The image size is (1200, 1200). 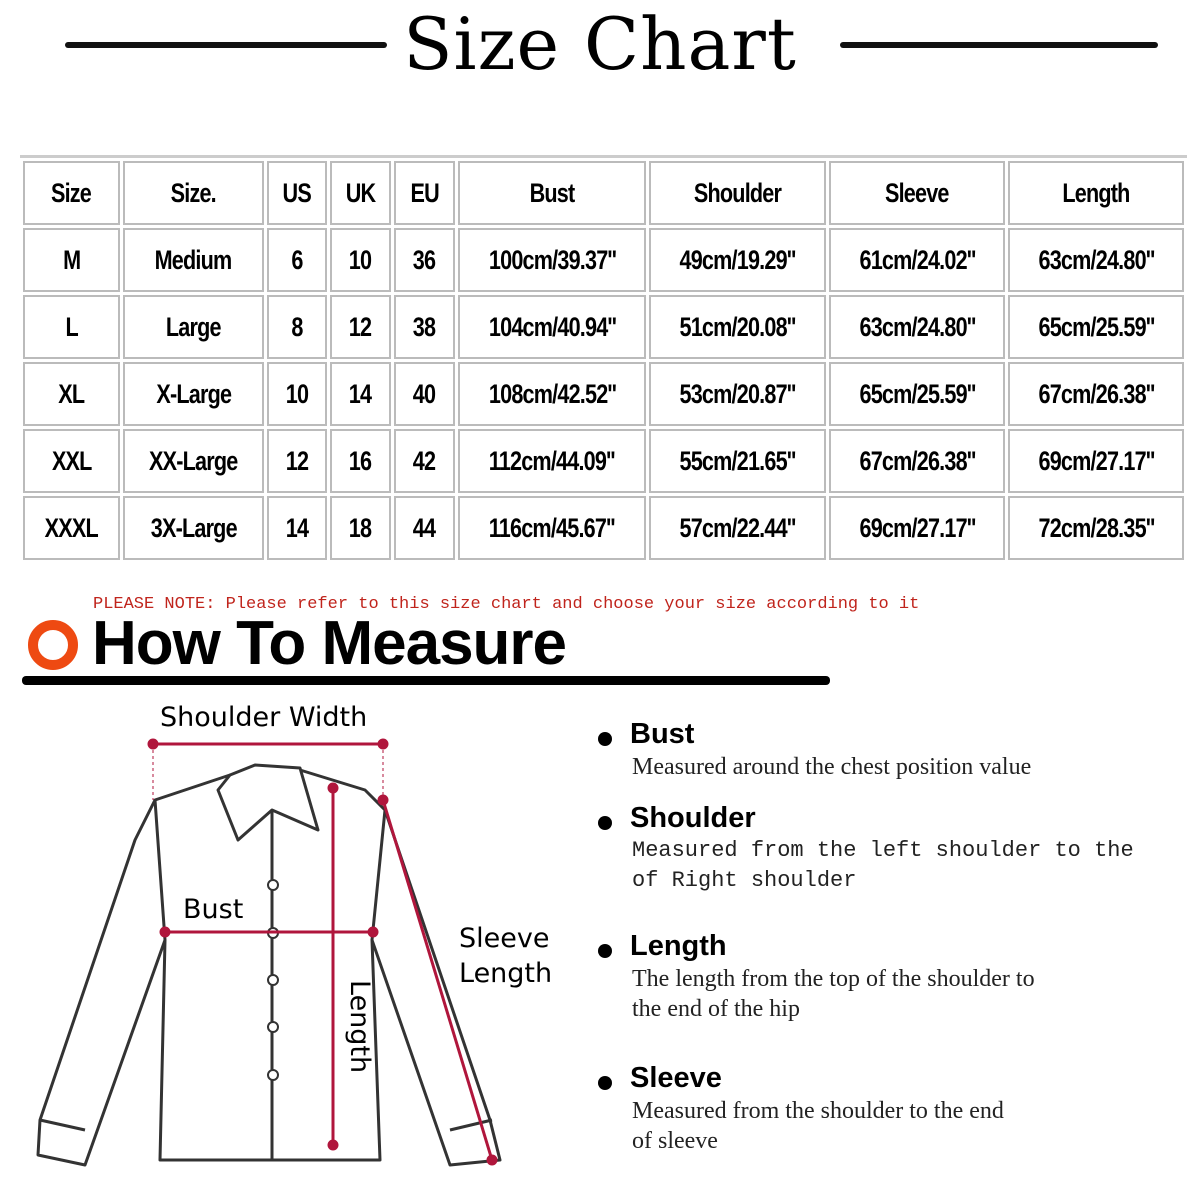 I want to click on column-header: Sleeve, so click(x=917, y=193).